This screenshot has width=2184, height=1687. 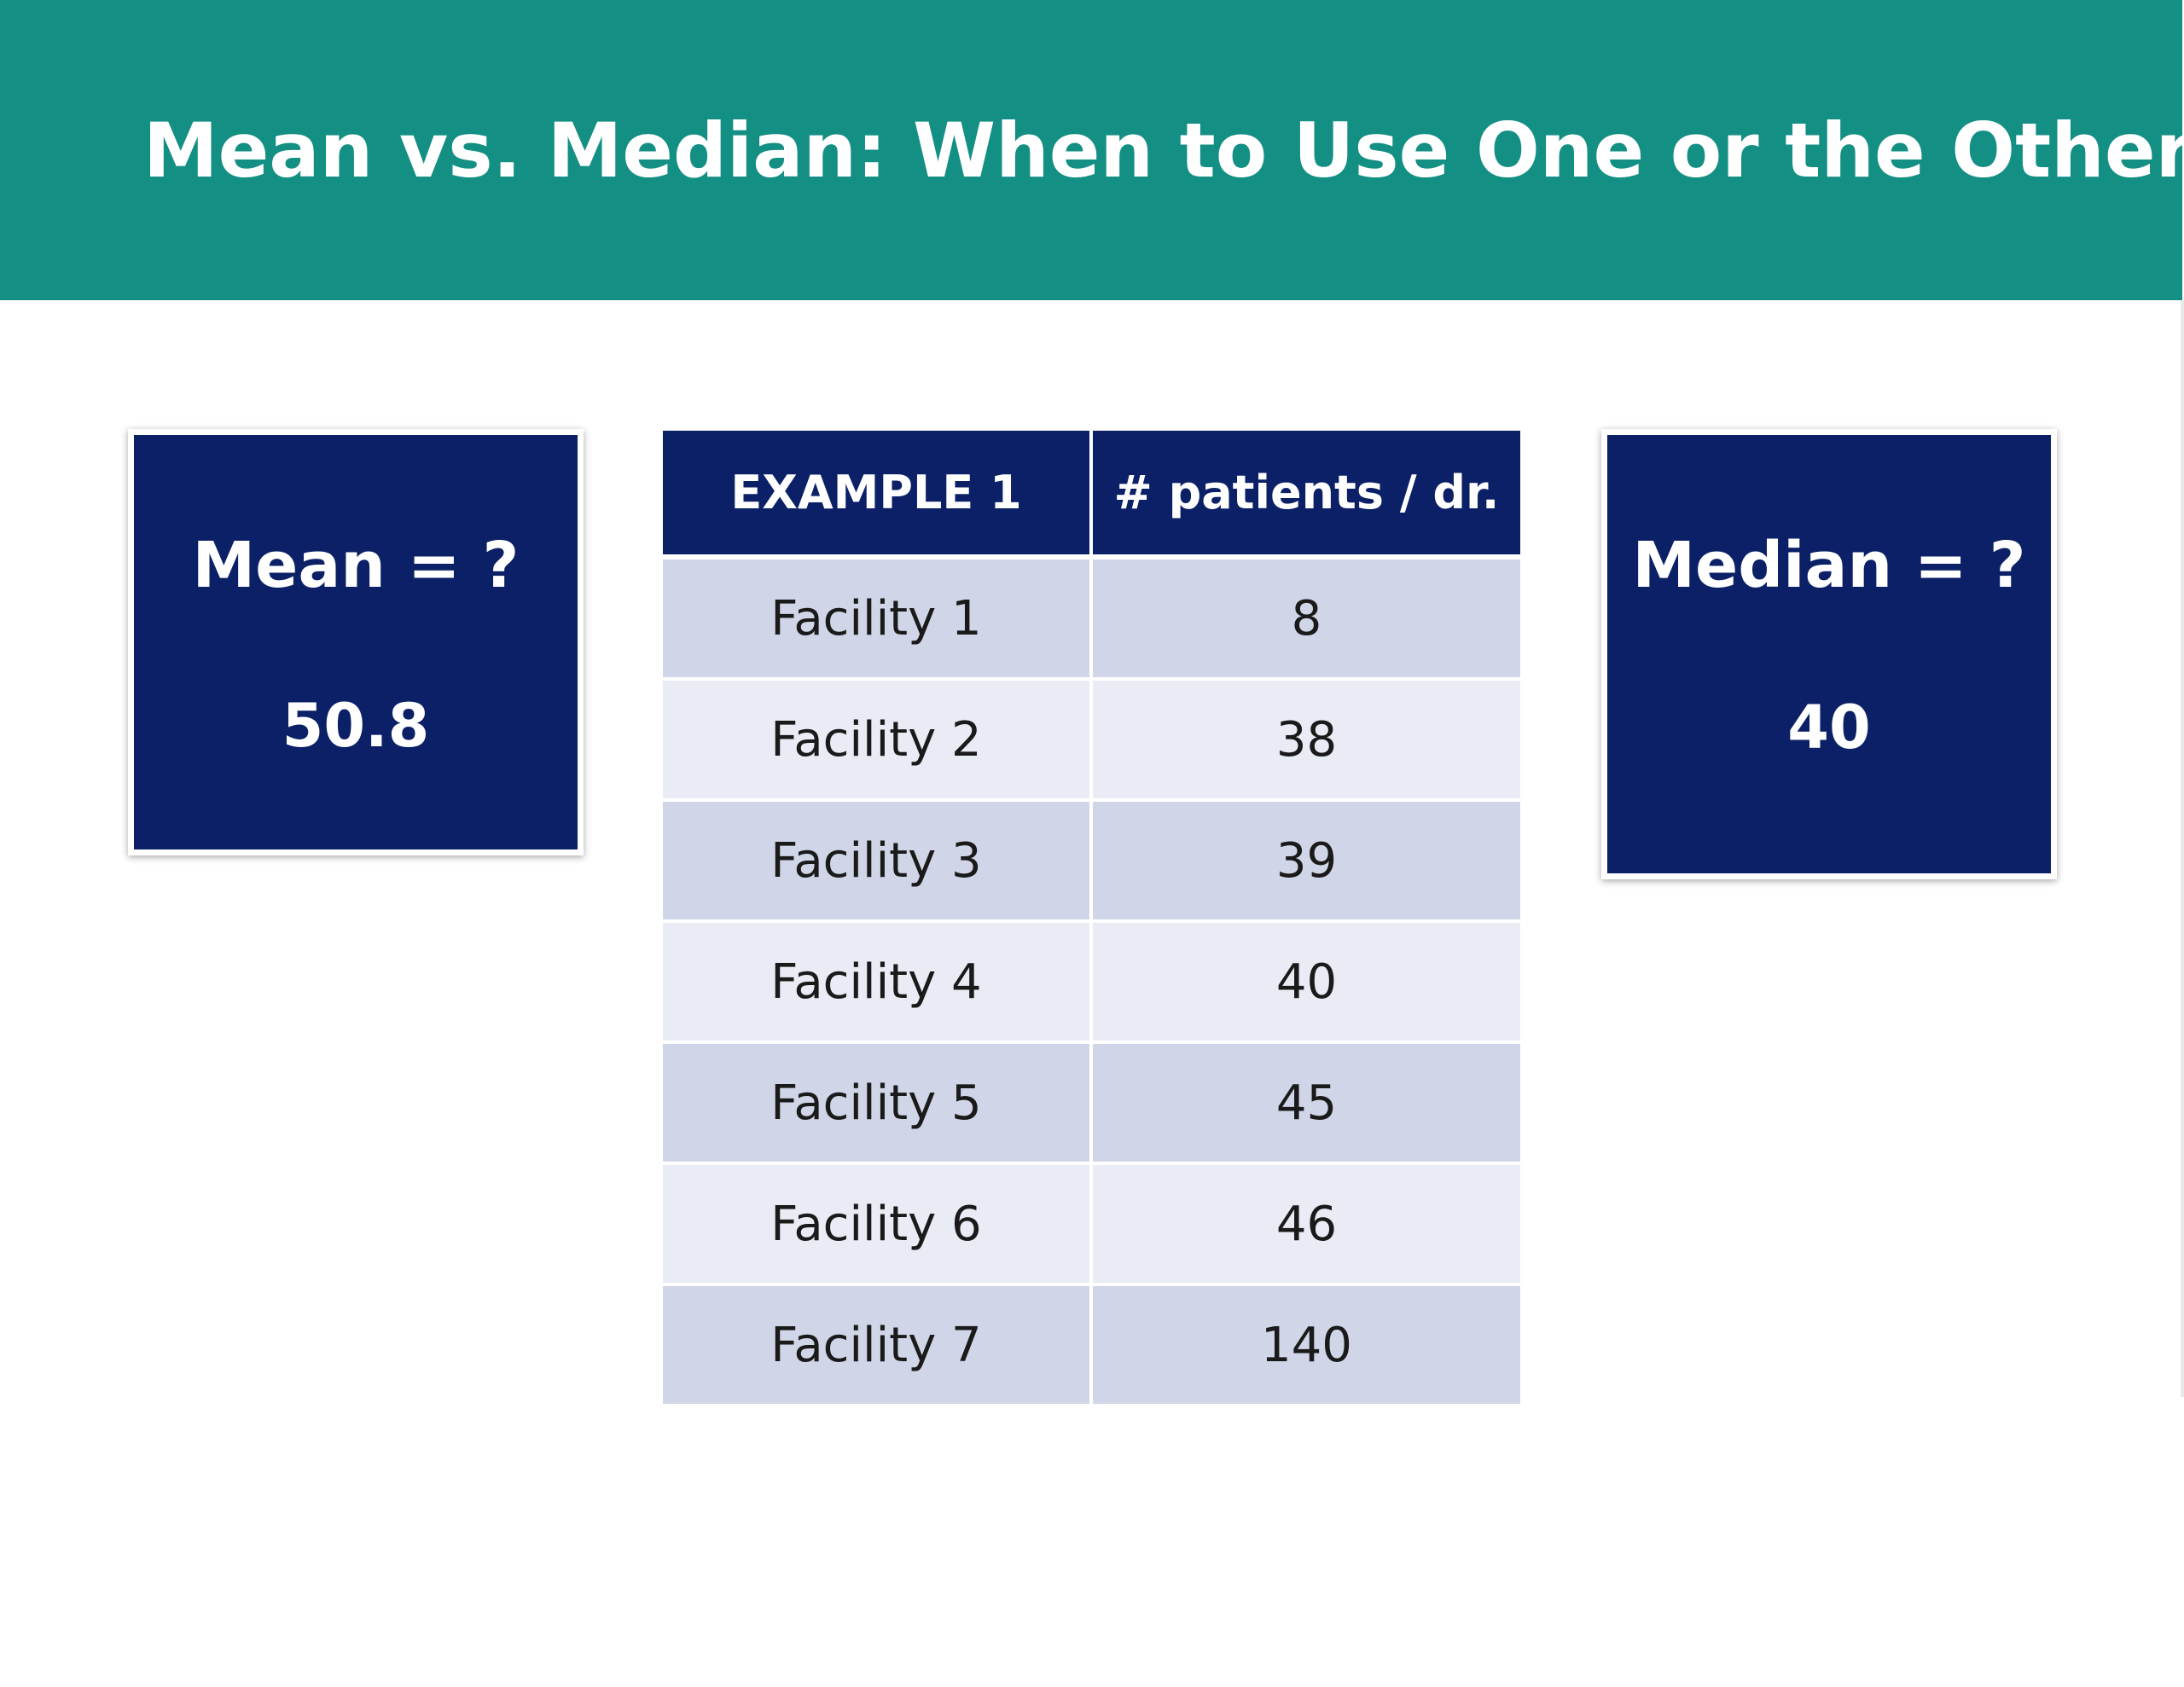 What do you see at coordinates (1306, 495) in the screenshot?
I see `header-patients-per-dr: # patients / dr.` at bounding box center [1306, 495].